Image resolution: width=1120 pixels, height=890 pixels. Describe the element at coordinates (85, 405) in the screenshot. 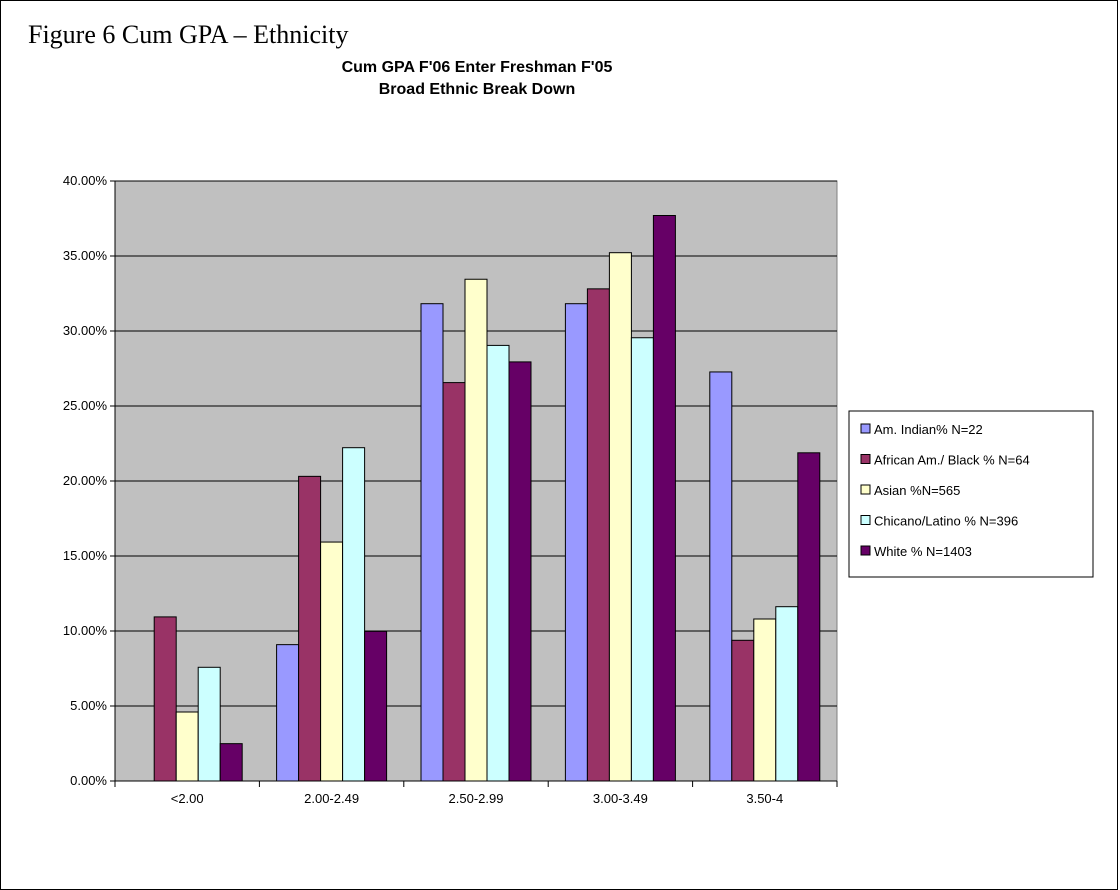

I see `y-tick-label: 25.00%` at that location.